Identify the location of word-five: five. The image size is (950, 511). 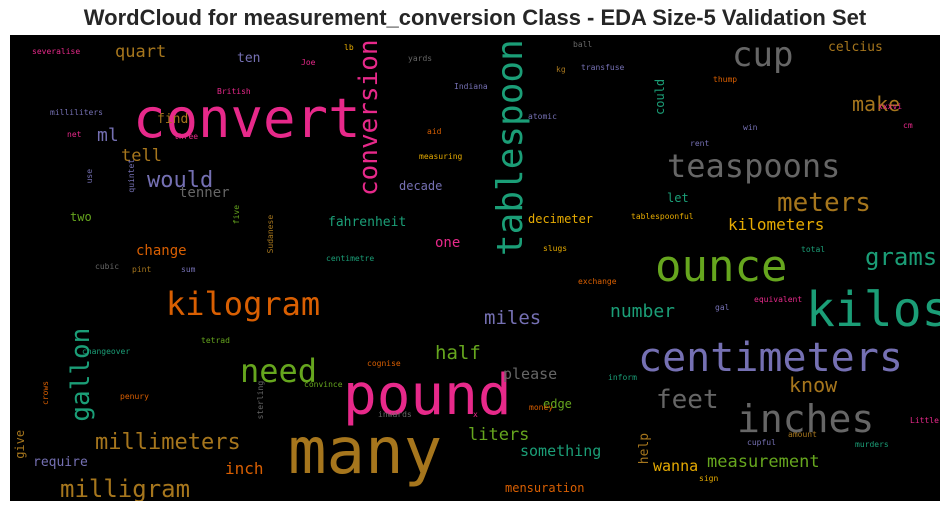
(236, 214).